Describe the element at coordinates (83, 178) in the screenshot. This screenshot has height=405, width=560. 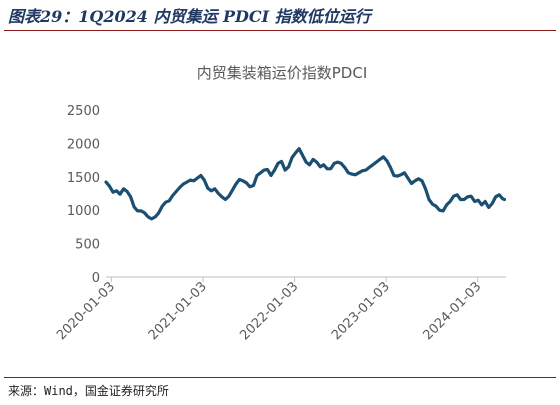
I see `y-tick-label: 1500` at that location.